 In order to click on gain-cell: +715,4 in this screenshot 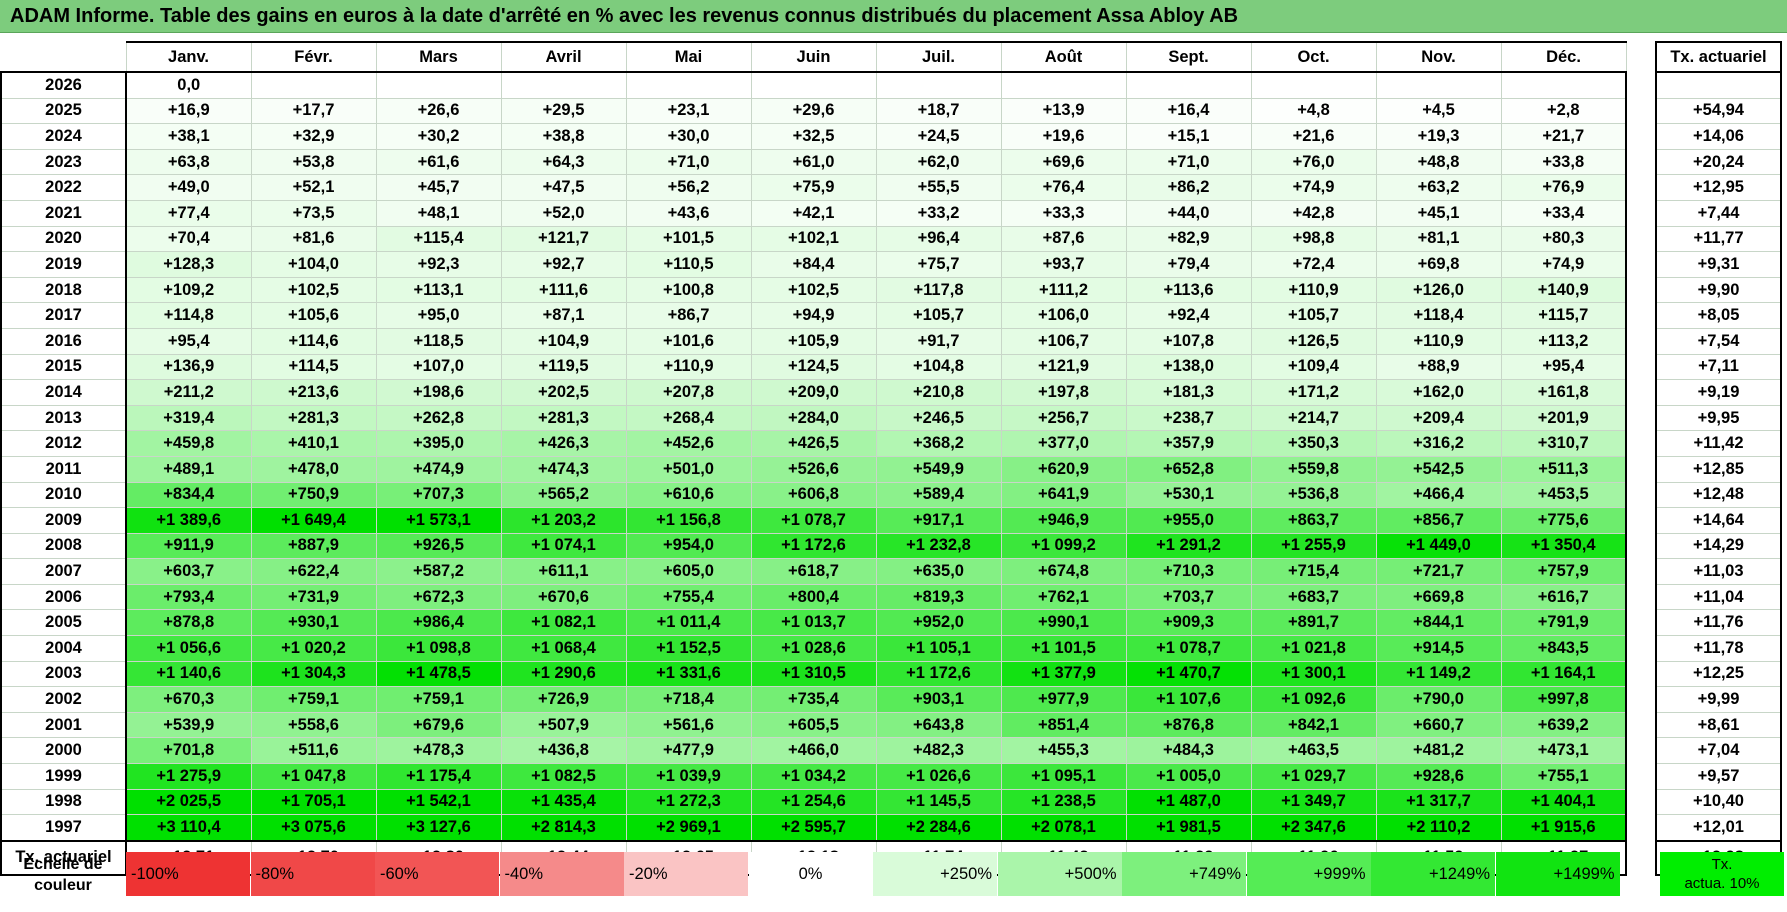, I will do `click(1313, 571)`.